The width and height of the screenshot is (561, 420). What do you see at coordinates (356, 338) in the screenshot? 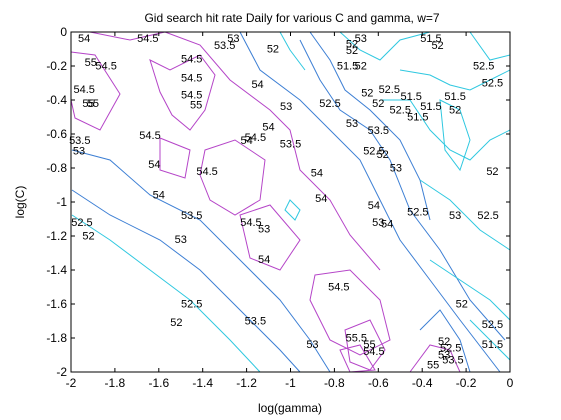
I see `contour-label: 55.5` at bounding box center [356, 338].